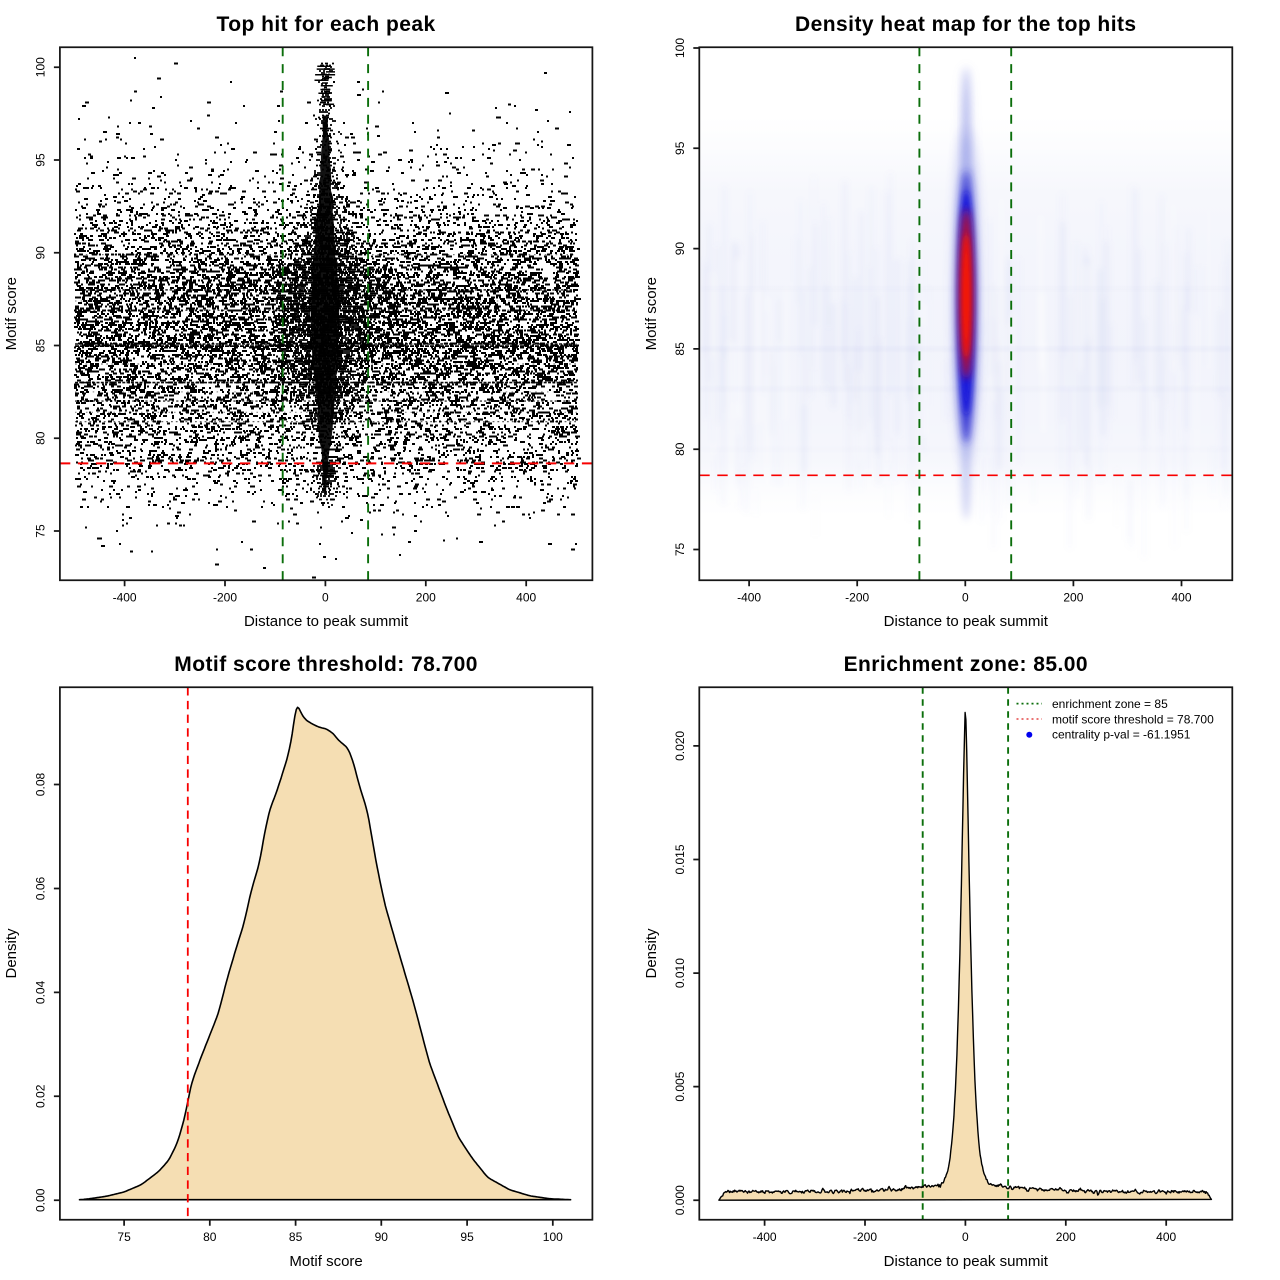 This screenshot has height=1280, width=1280. What do you see at coordinates (680, 746) in the screenshot?
I see `svg-text: 0.020` at bounding box center [680, 746].